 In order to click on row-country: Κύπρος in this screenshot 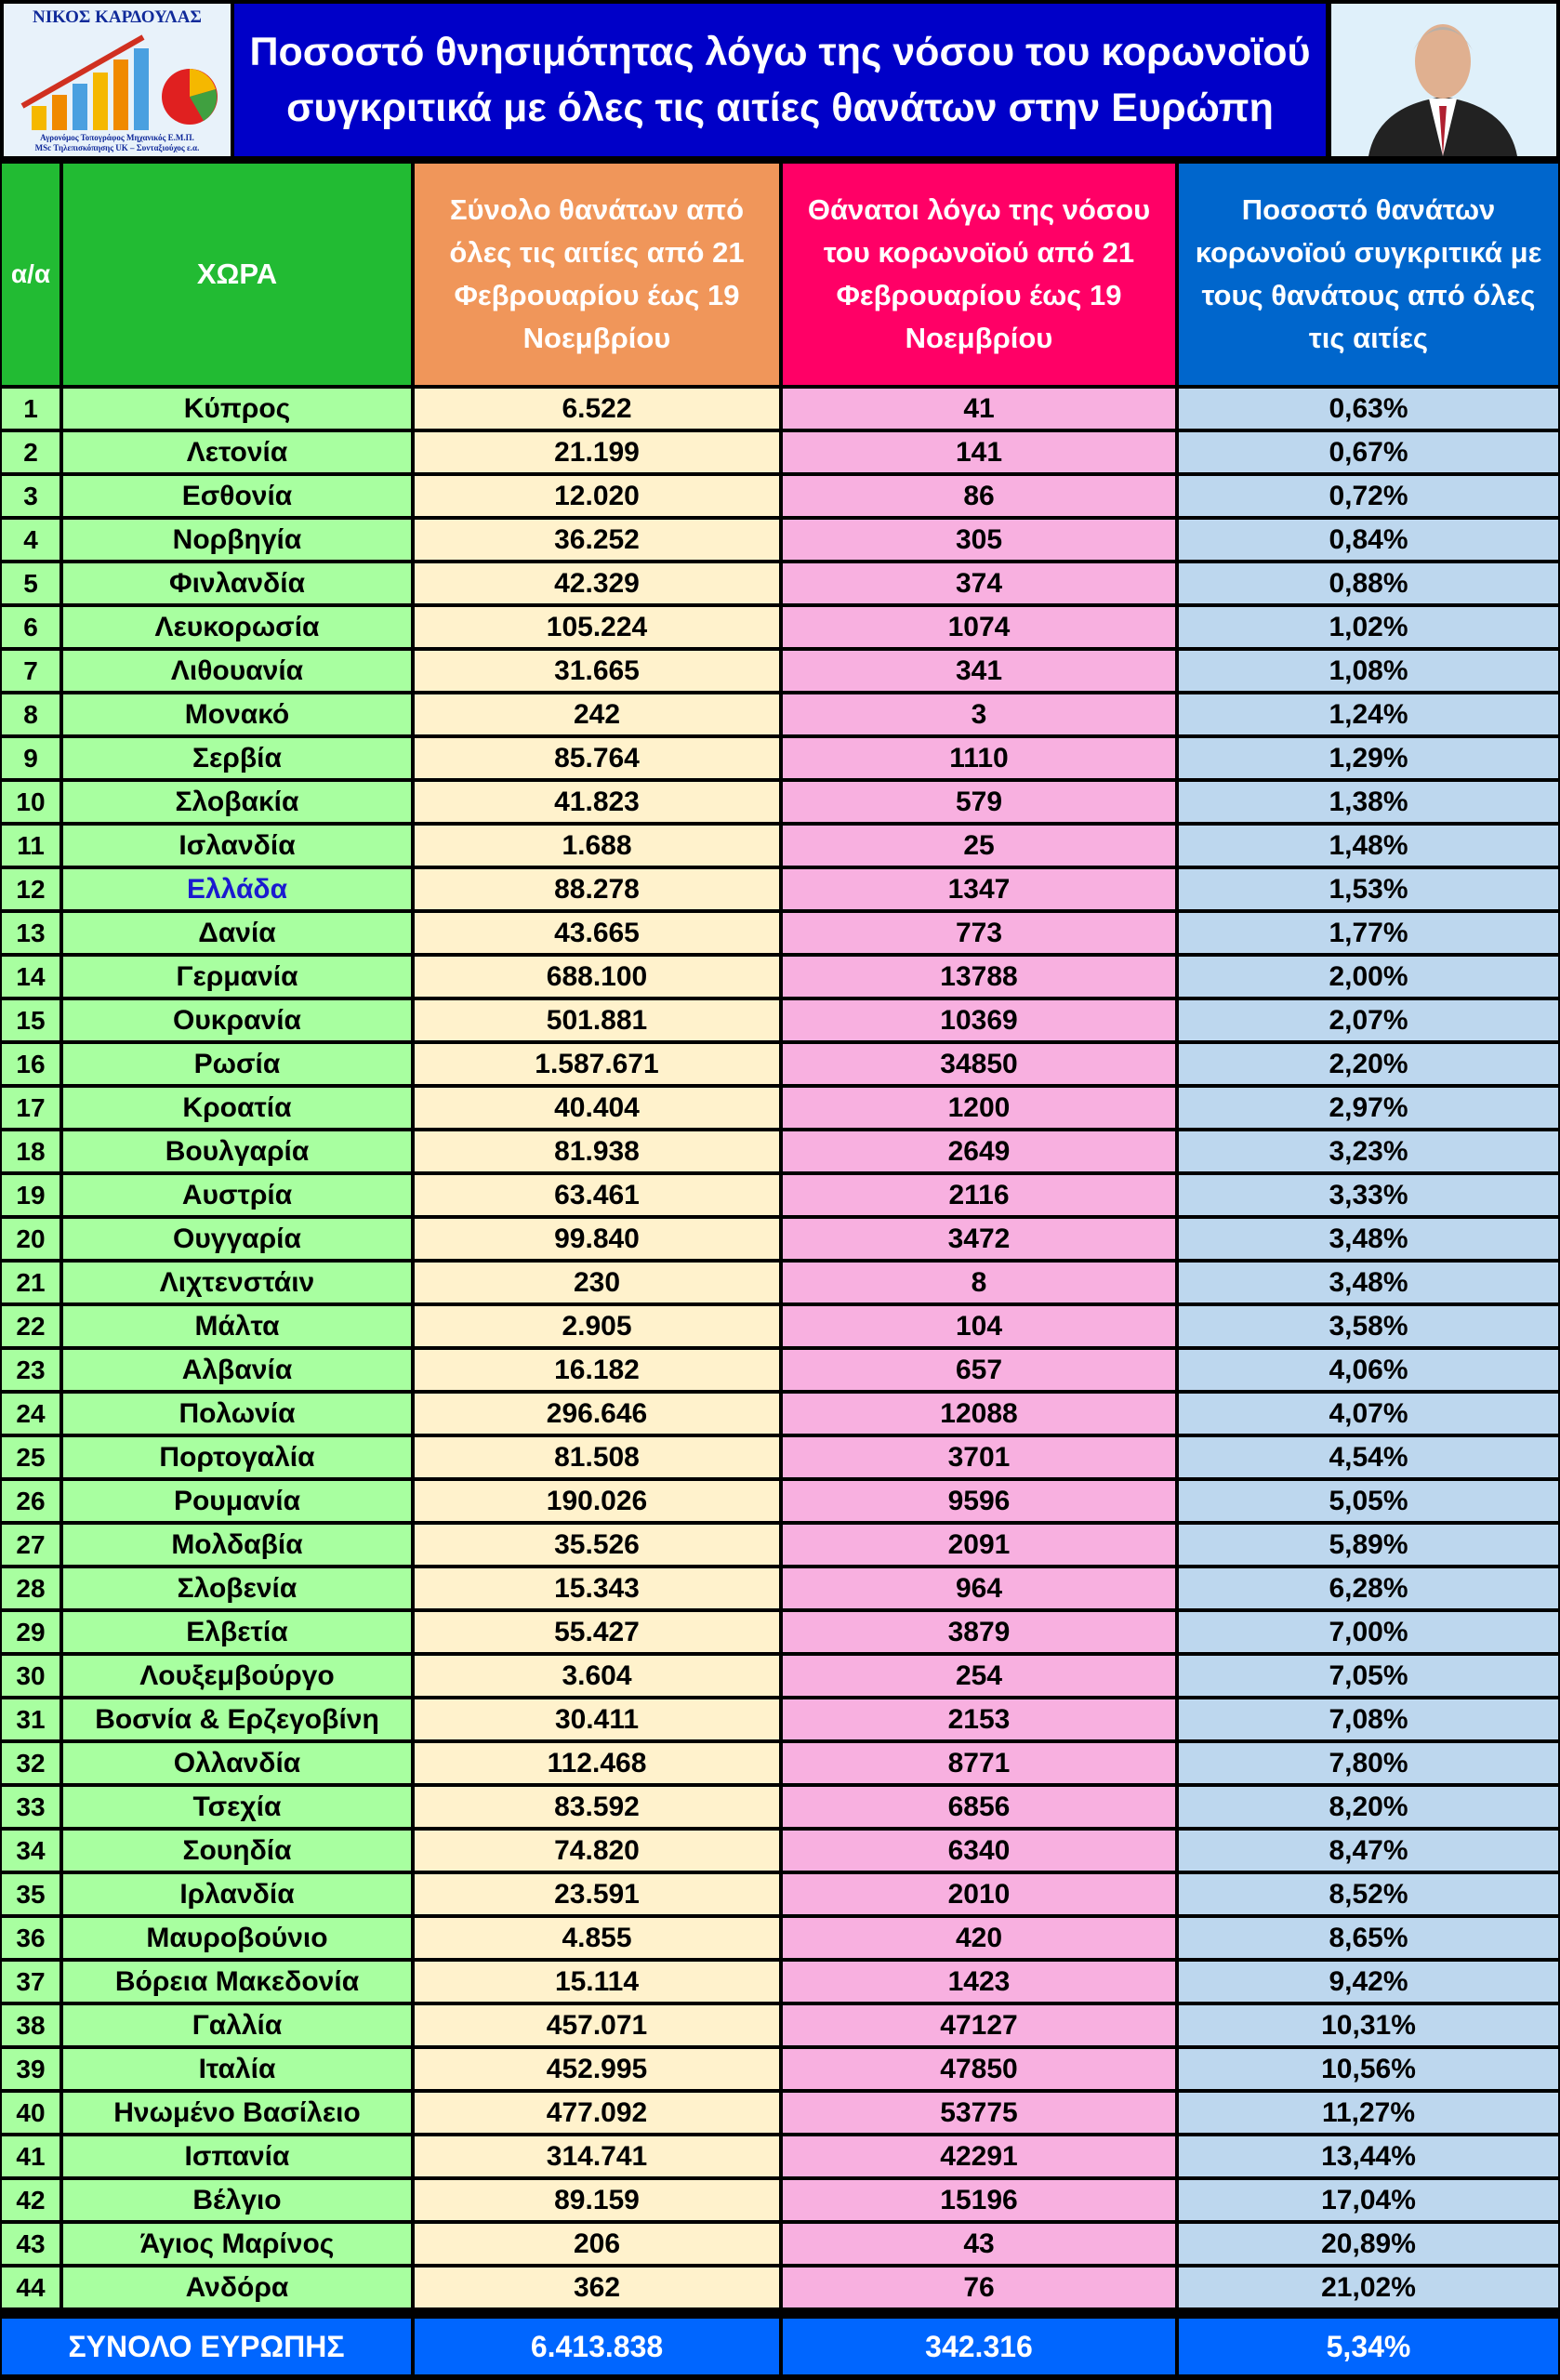, I will do `click(237, 409)`.